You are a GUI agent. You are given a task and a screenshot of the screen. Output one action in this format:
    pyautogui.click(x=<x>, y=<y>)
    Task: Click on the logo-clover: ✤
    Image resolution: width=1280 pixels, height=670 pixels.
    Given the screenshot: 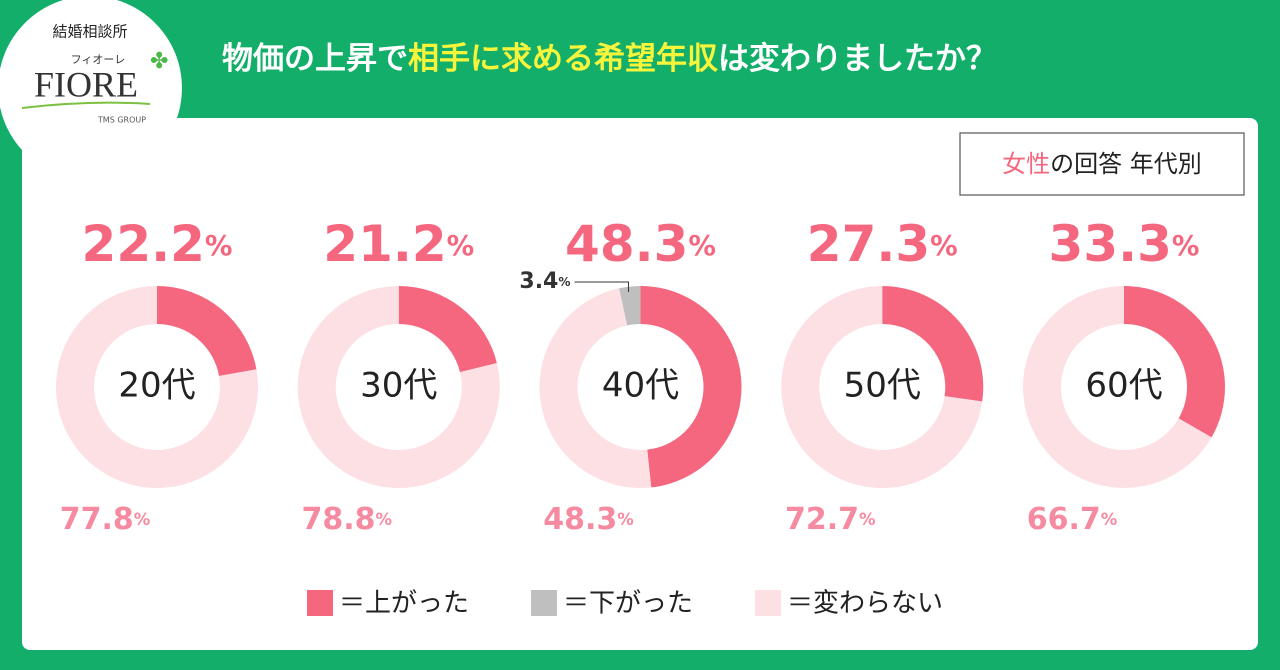 What is the action you would take?
    pyautogui.click(x=159, y=61)
    